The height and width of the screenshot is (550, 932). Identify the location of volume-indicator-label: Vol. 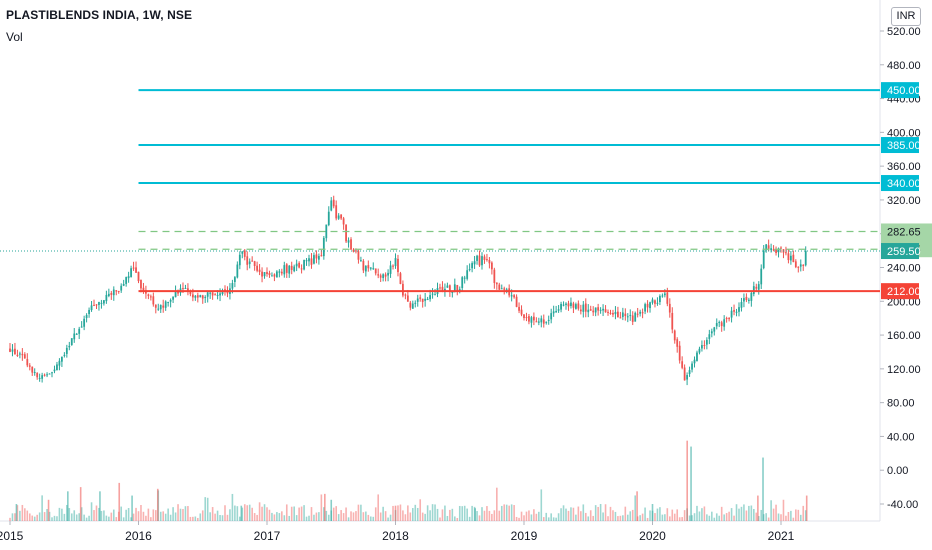
(14, 37).